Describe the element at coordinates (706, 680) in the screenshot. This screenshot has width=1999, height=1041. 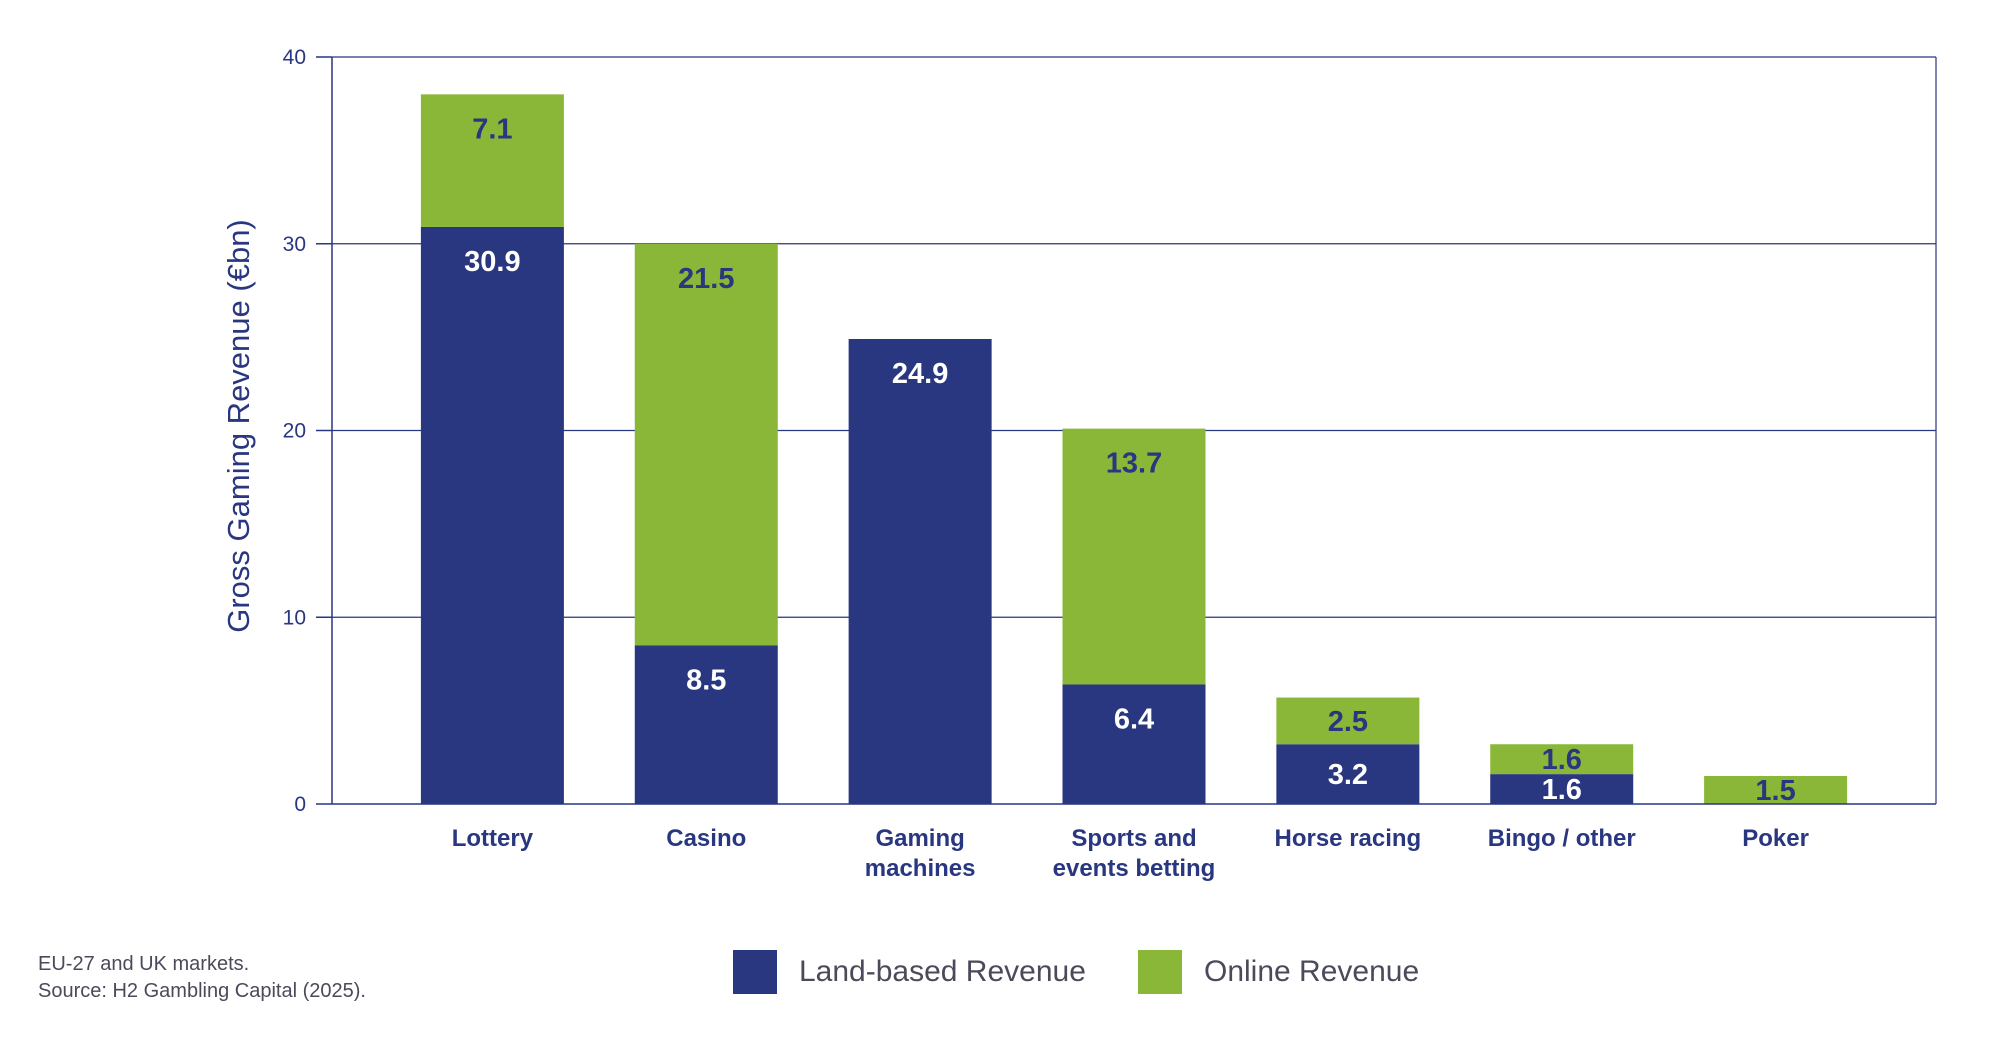
I see `data-label-land-based: 8.5` at that location.